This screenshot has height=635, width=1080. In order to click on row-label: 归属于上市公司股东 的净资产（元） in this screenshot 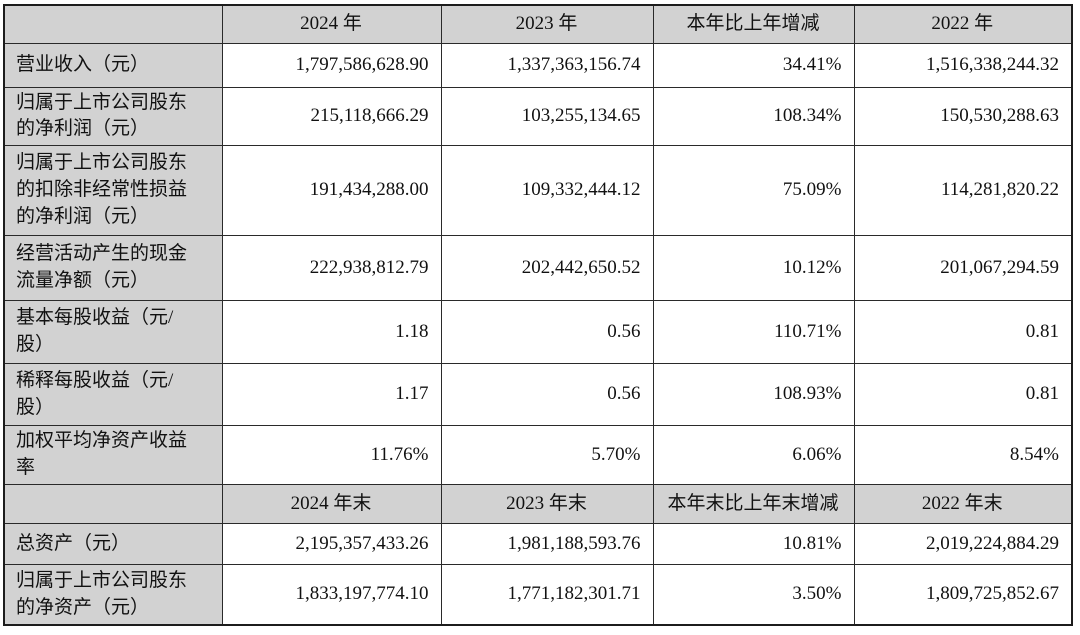, I will do `click(113, 595)`.